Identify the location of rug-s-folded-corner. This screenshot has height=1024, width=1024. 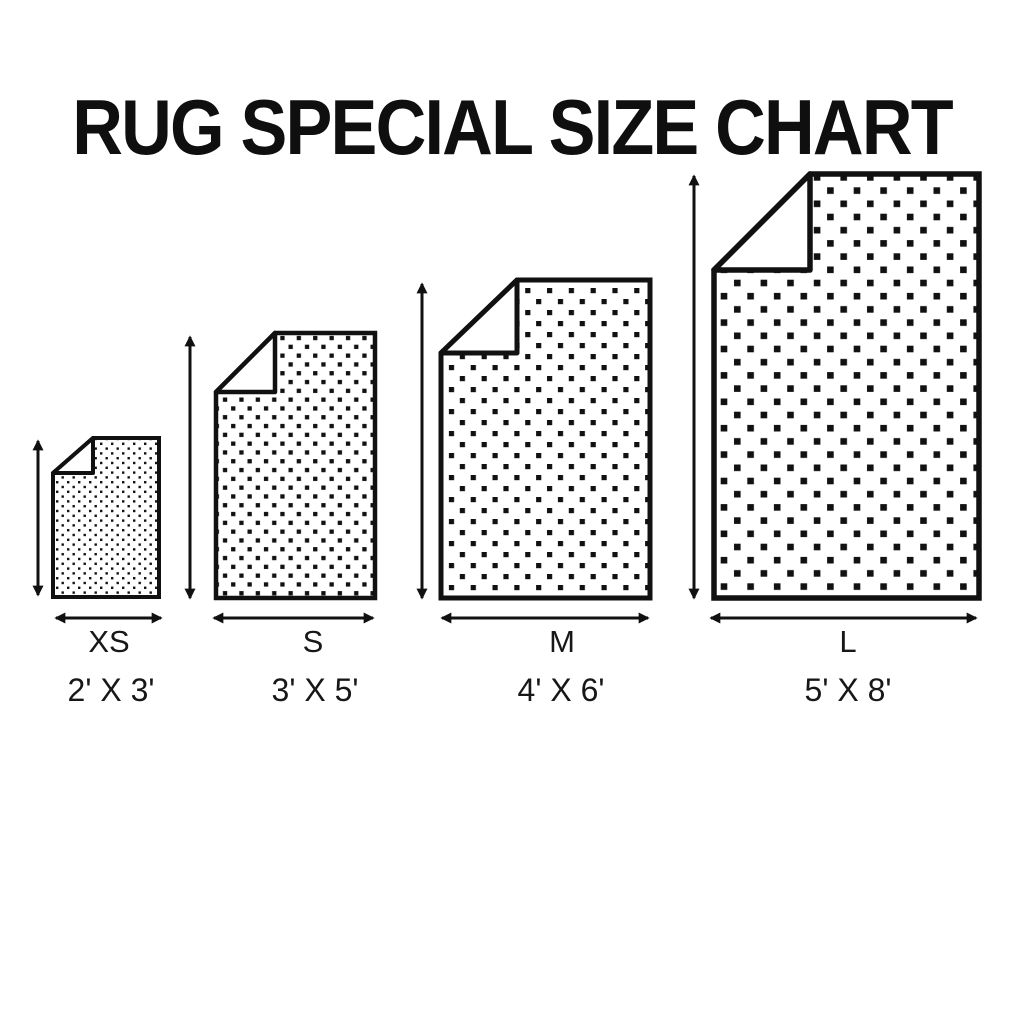
(245, 362).